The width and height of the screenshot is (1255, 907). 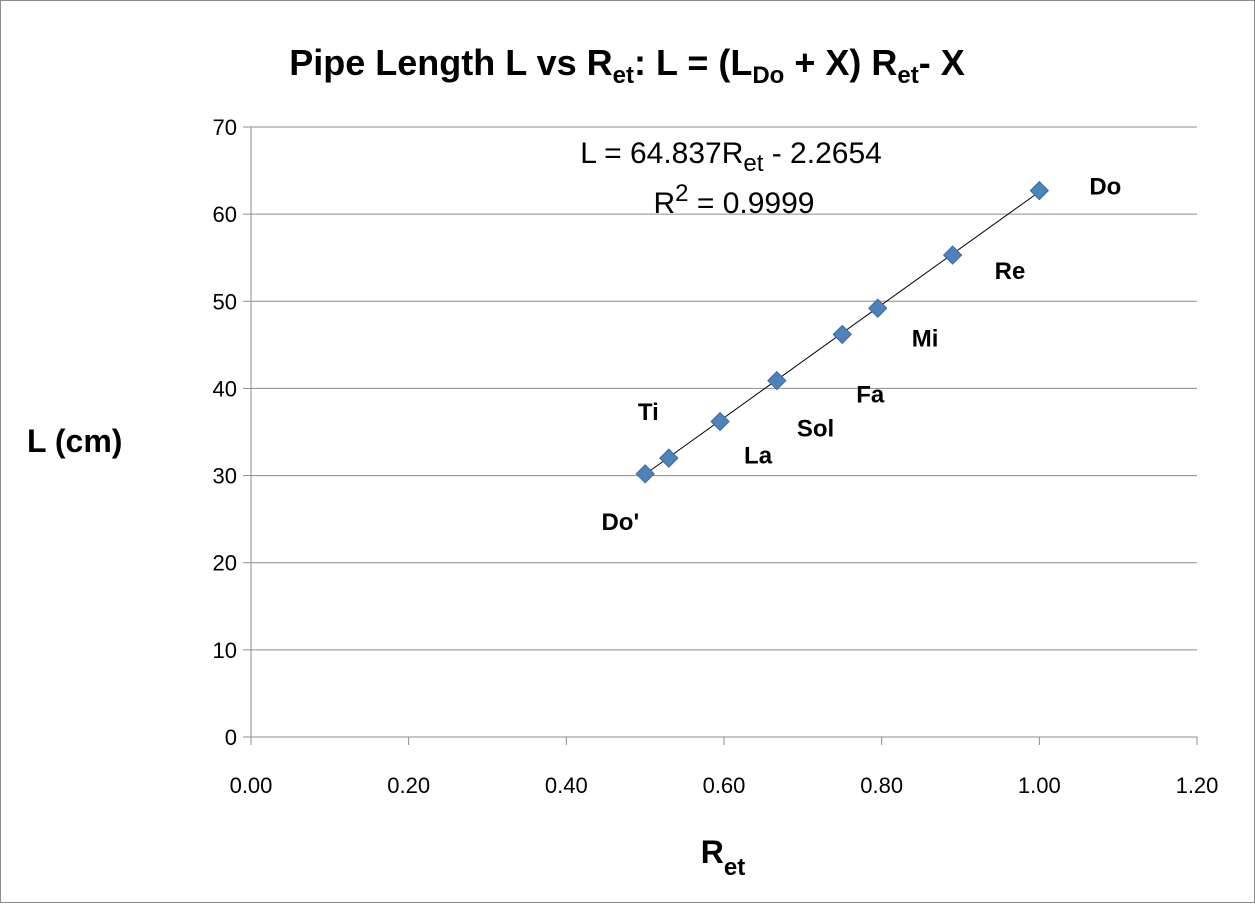 I want to click on x-axis-title: Ret, so click(x=723, y=857).